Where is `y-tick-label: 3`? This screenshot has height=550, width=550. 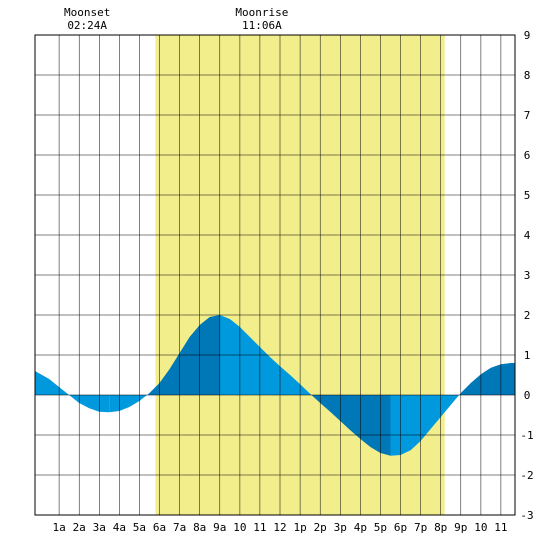 y-tick-label: 3 is located at coordinates (527, 275).